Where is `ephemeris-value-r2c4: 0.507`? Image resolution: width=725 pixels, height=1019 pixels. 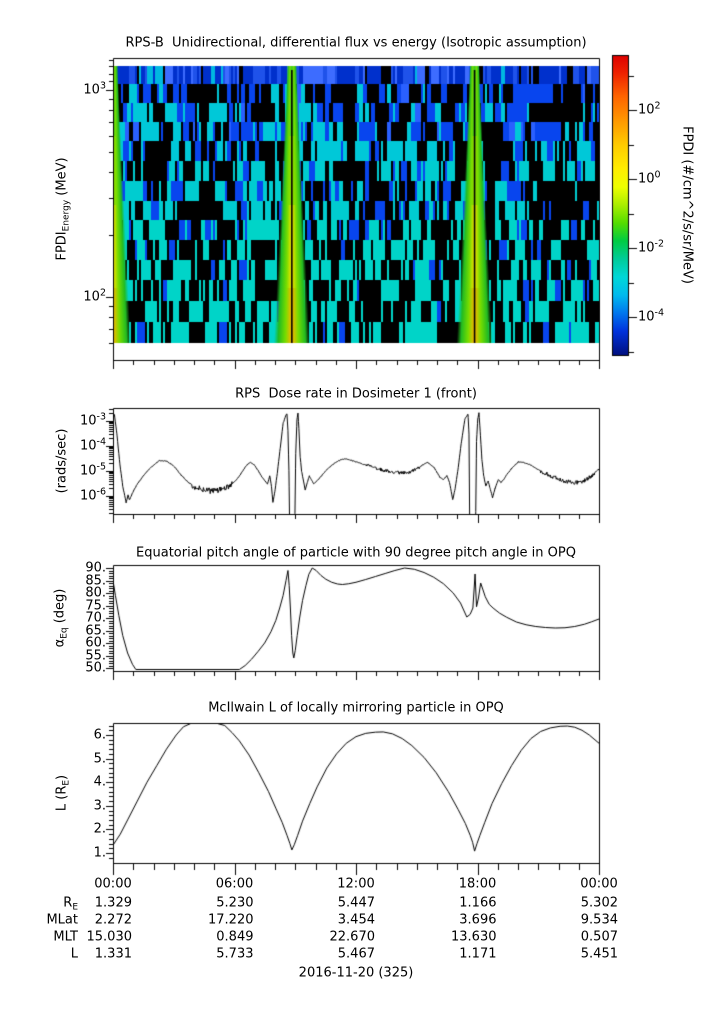 ephemeris-value-r2c4: 0.507 is located at coordinates (599, 937).